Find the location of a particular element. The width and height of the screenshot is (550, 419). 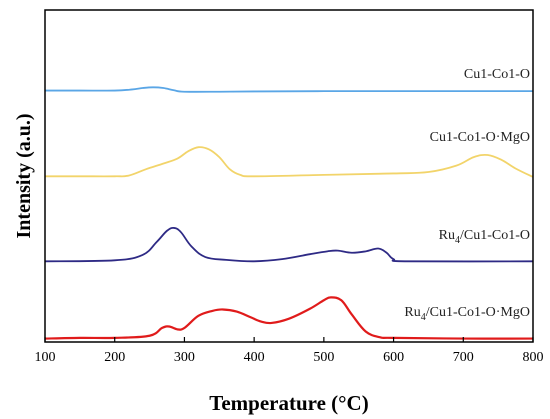

series-label-main: Cu1-Co1-O is located at coordinates (497, 74).